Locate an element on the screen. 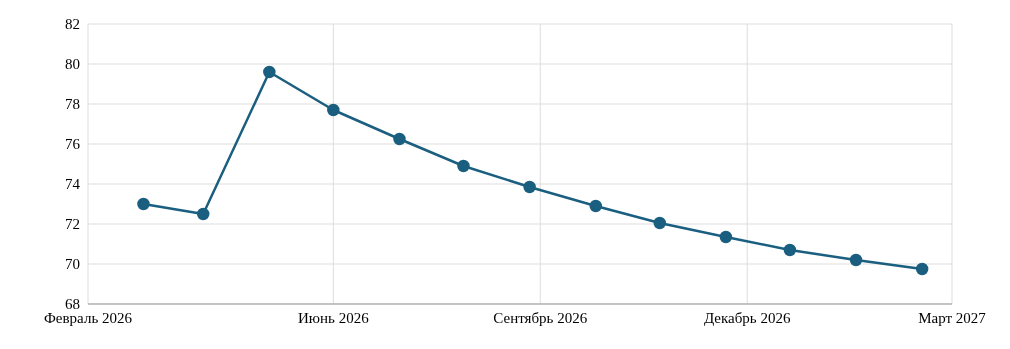  y-tick-label: 72 is located at coordinates (72, 224).